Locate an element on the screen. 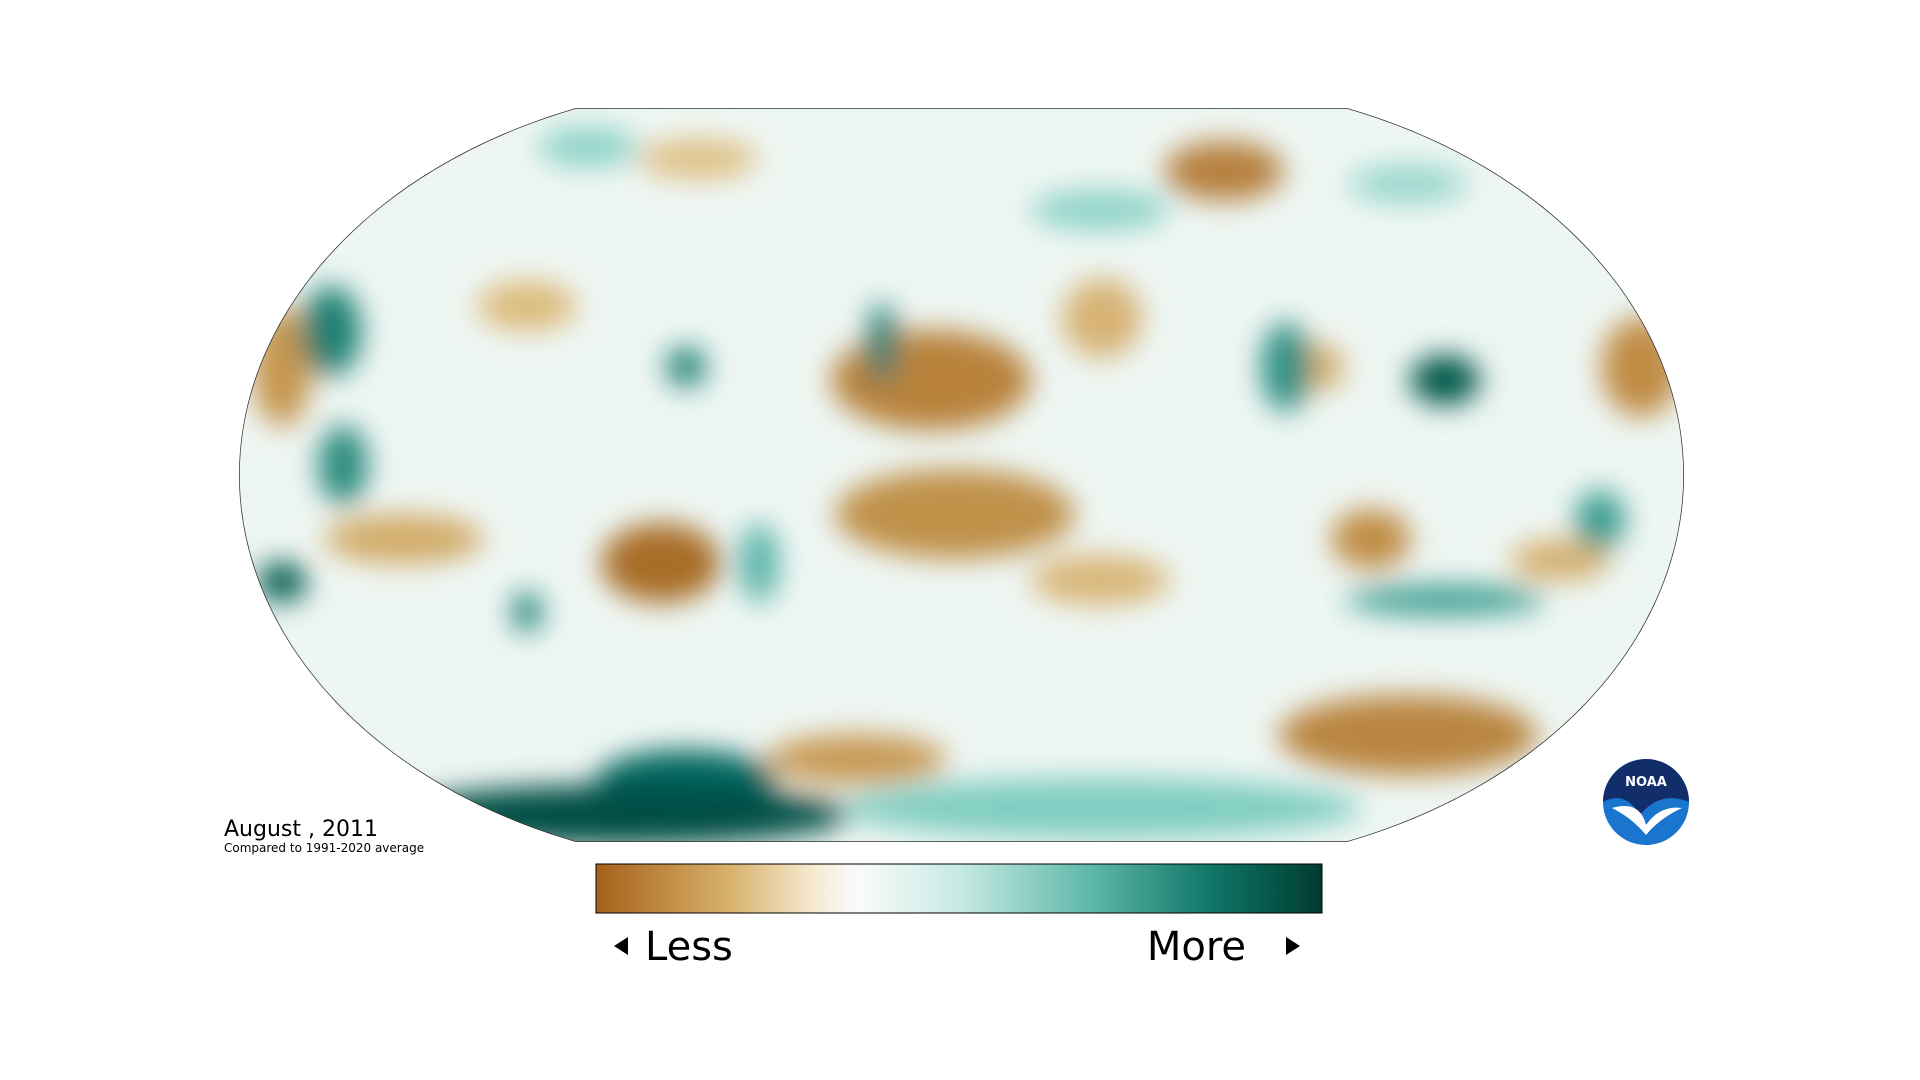 This screenshot has height=1080, width=1920. arrow-right is located at coordinates (1293, 946).